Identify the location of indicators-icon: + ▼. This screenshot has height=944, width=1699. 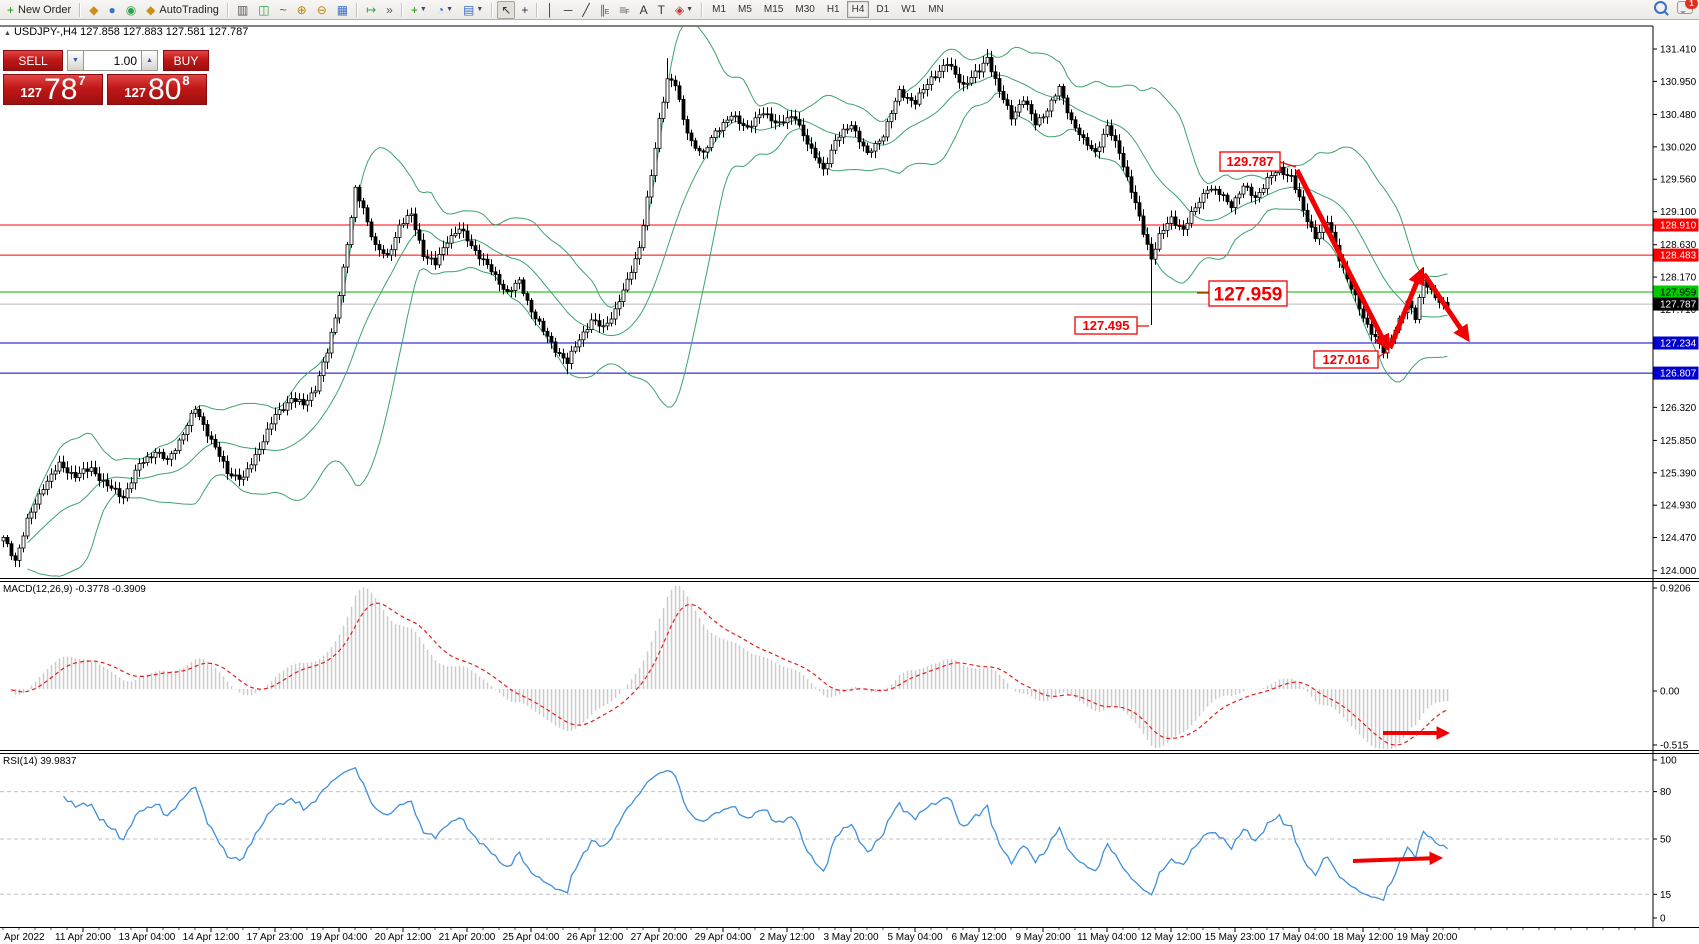
(418, 9).